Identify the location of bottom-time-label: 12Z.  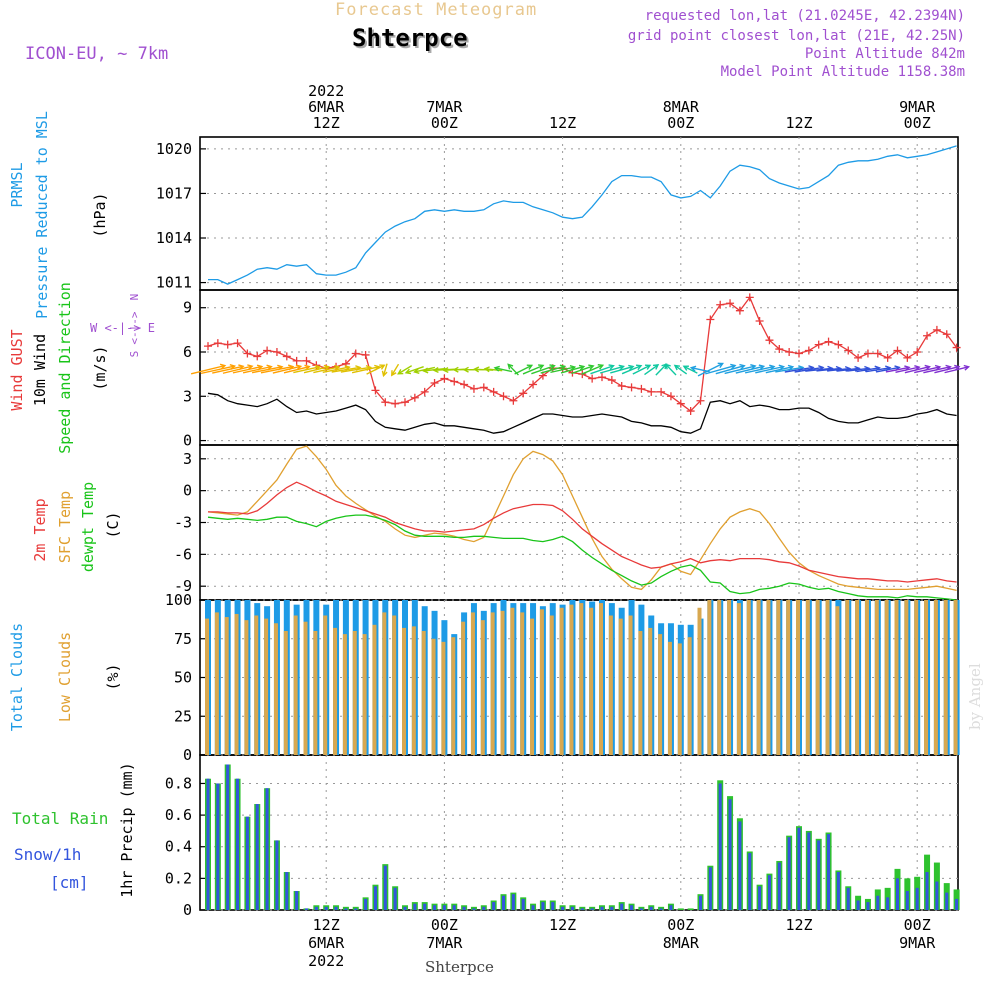
(798, 925).